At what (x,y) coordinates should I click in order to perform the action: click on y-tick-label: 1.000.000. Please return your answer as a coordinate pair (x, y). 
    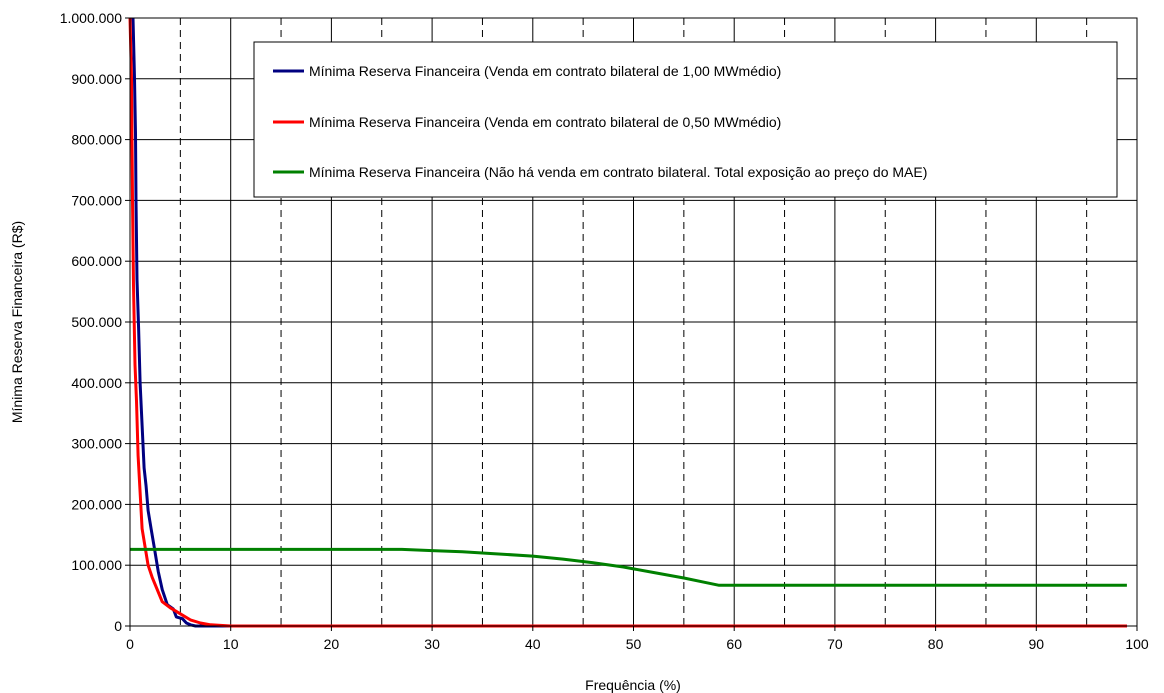
    Looking at the image, I should click on (91, 18).